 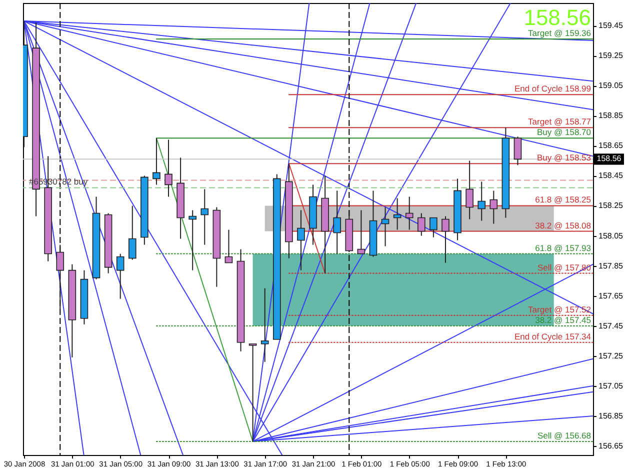 I want to click on series-label: Buy @ 158.53, so click(x=564, y=157).